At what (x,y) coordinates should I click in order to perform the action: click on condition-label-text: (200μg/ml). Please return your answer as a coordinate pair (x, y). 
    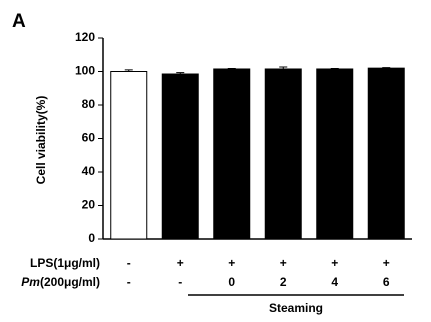
    Looking at the image, I should click on (70, 282).